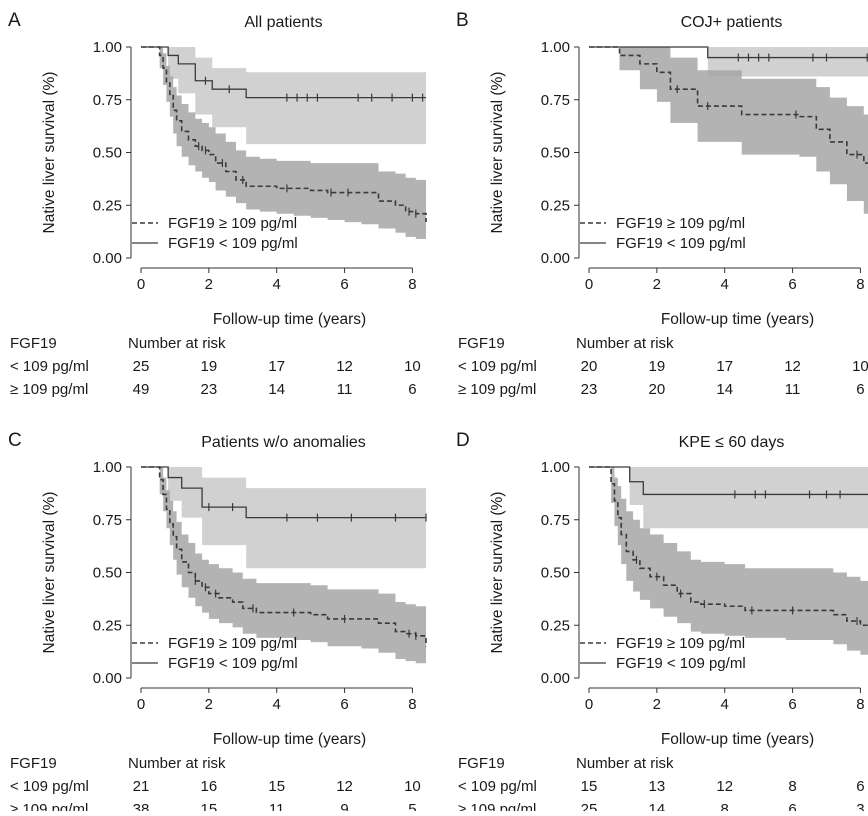  I want to click on risk-value: 38, so click(141, 806).